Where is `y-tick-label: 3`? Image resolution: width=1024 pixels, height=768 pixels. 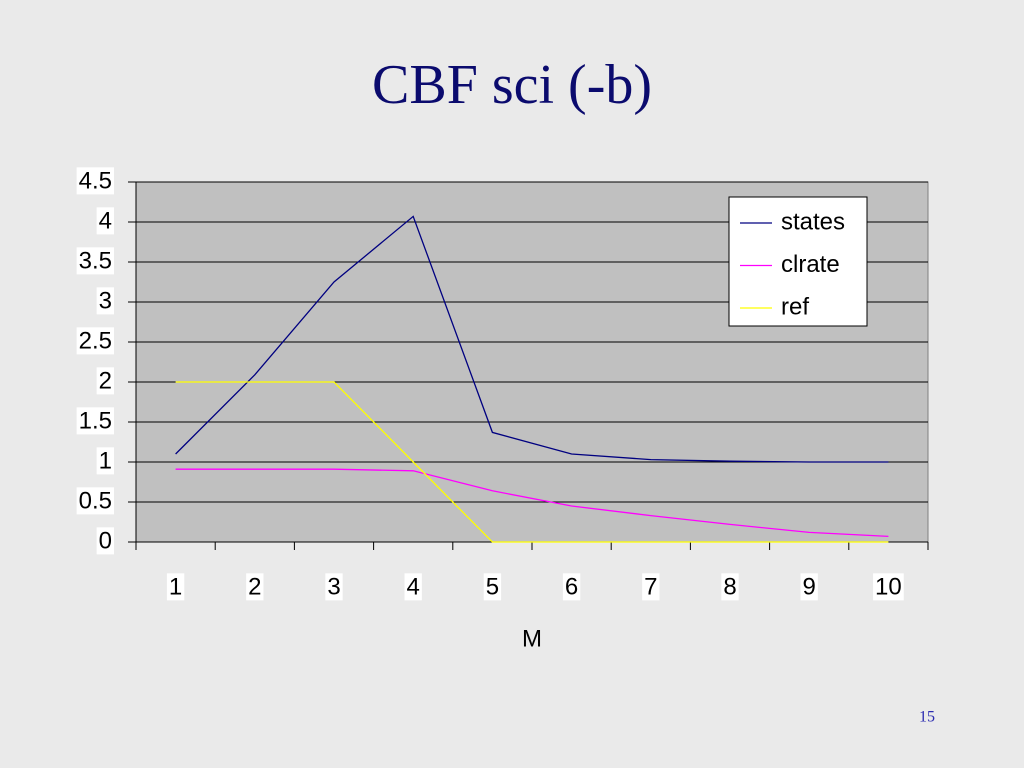
y-tick-label: 3 is located at coordinates (105, 300).